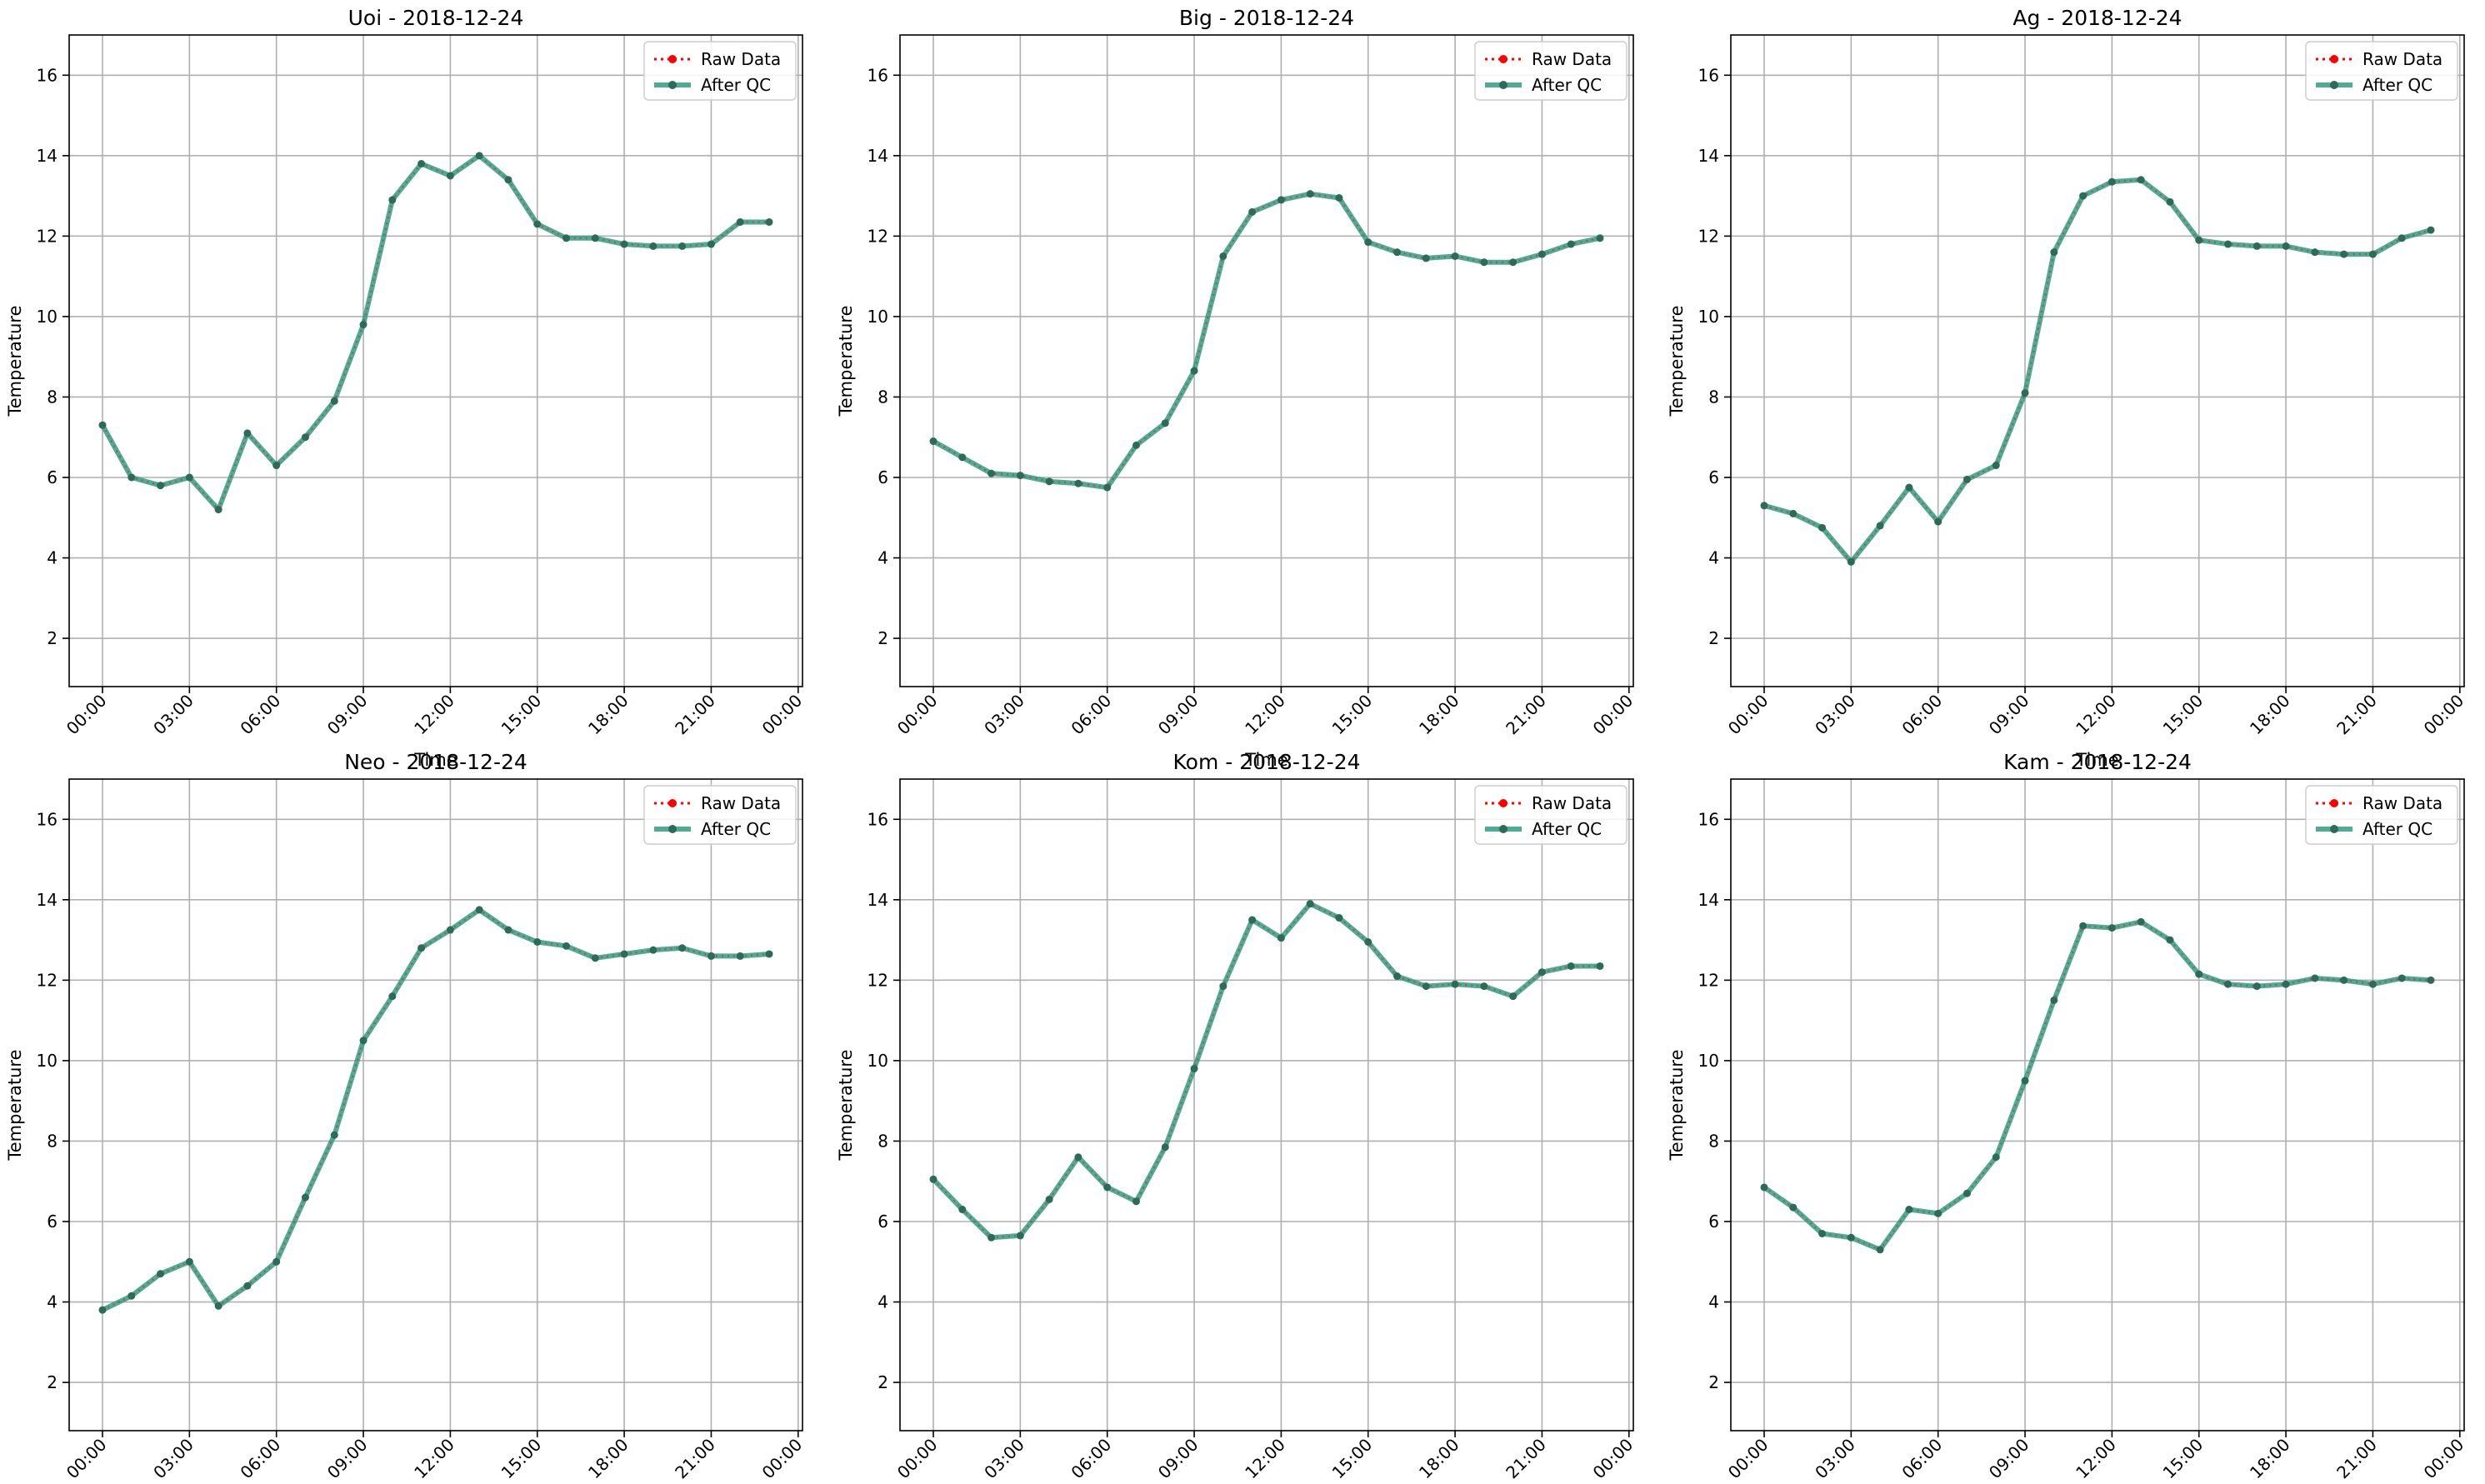 The image size is (2485, 1484). Describe the element at coordinates (47, 236) in the screenshot. I see `y-tick-label: 12` at that location.